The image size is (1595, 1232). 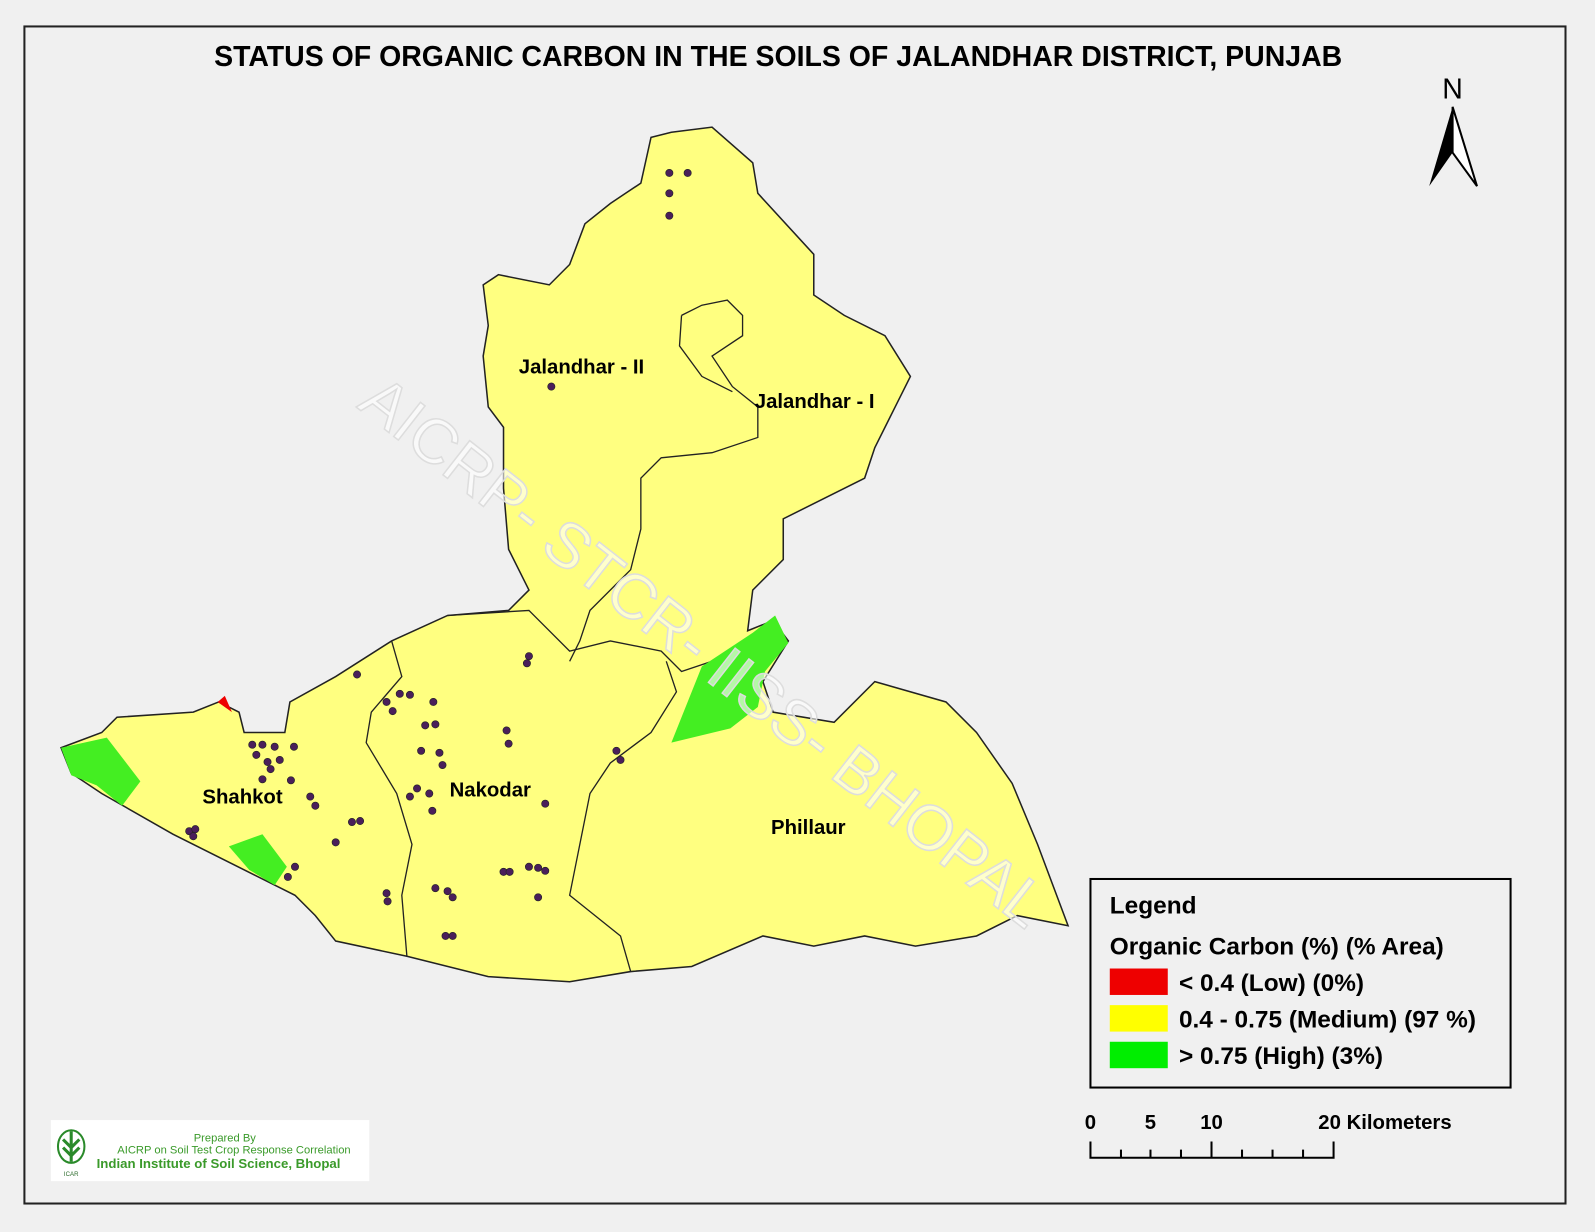 I want to click on legend-item-high: > 0.75 (High) (3%), so click(x=1281, y=1056).